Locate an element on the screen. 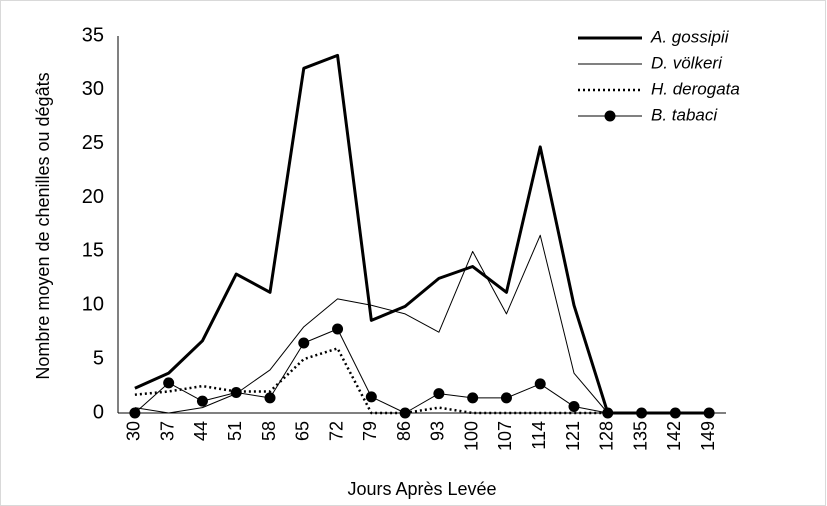 Image resolution: width=827 pixels, height=506 pixels. y-tick-label: 35 is located at coordinates (93, 35).